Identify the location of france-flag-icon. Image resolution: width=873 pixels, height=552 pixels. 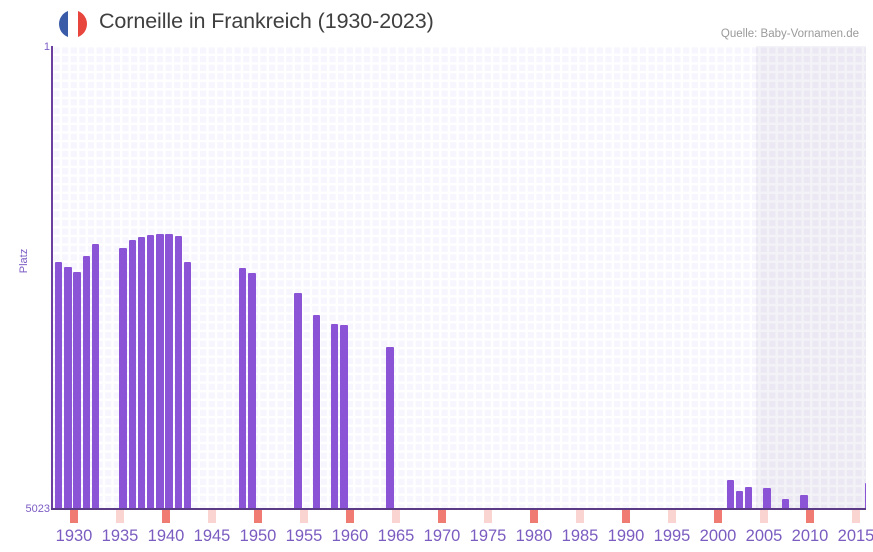
(73, 24).